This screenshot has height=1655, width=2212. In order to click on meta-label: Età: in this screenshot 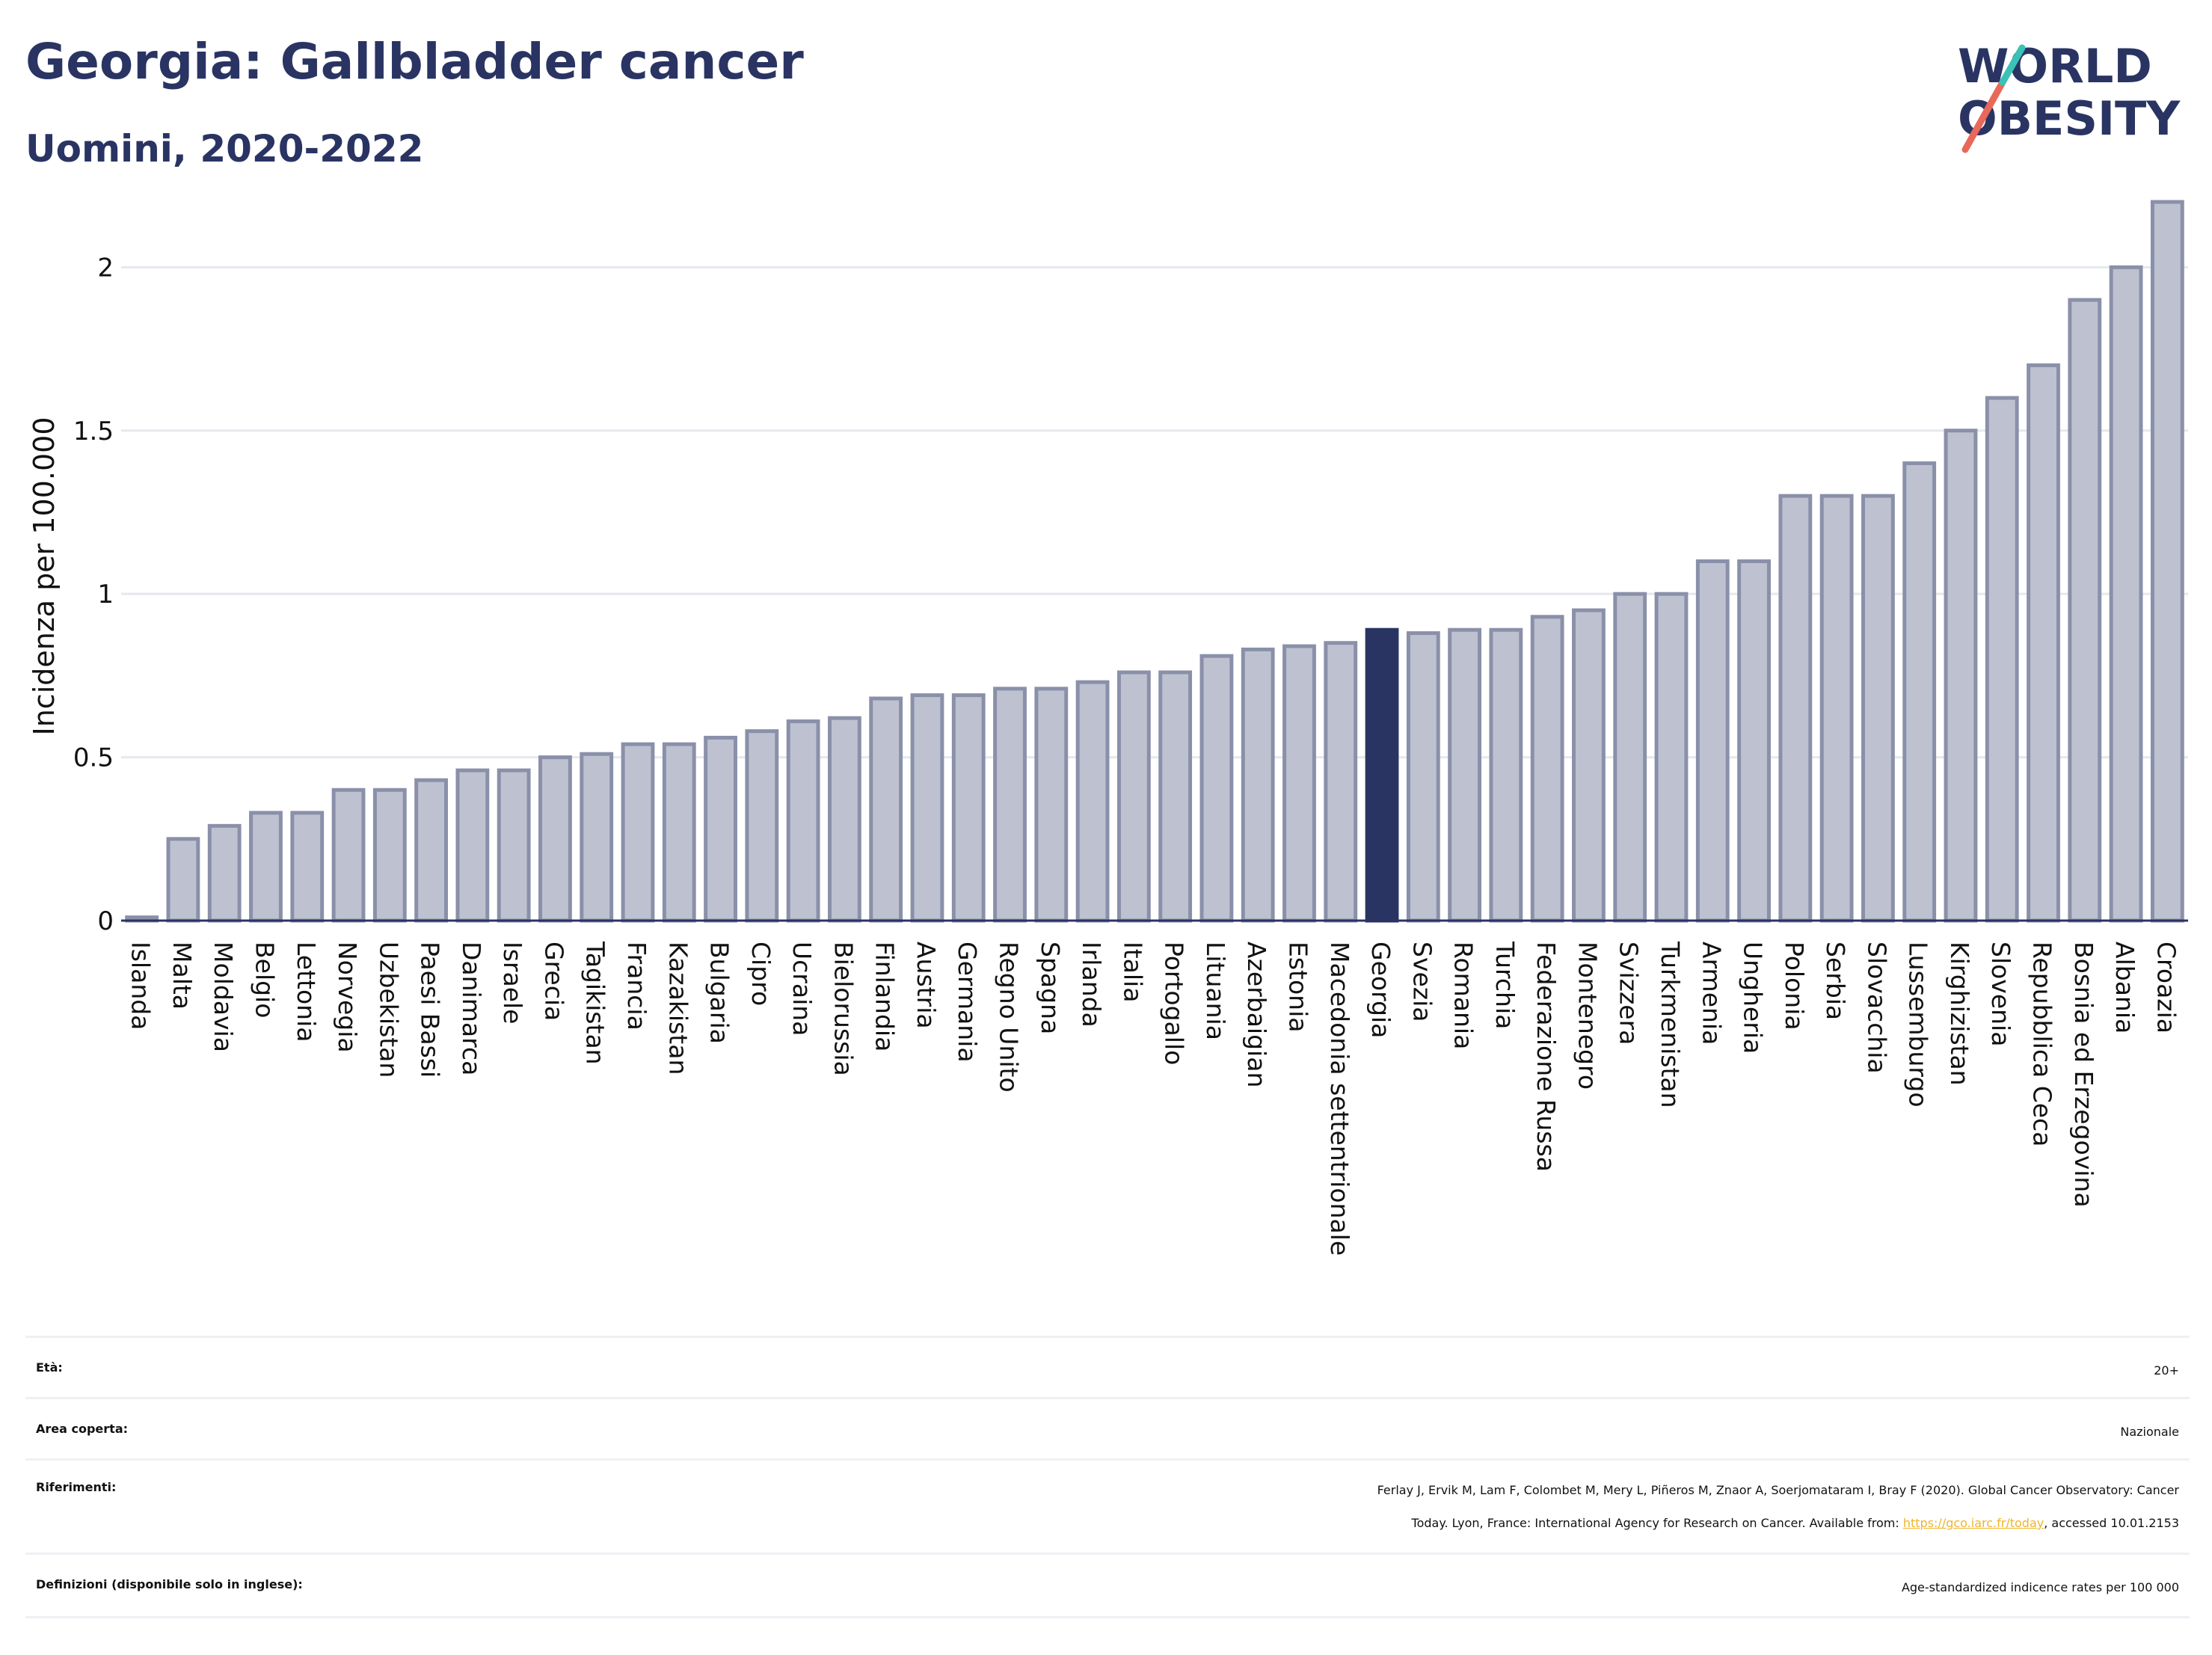, I will do `click(49, 1367)`.